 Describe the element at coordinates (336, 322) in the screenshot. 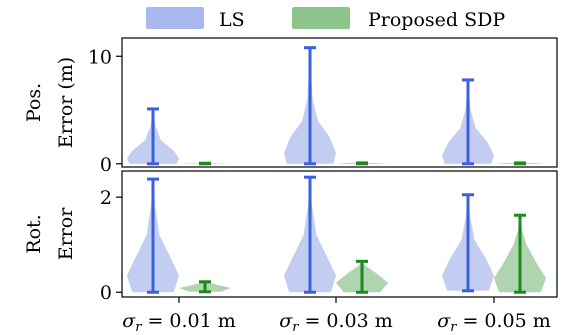

I see `category-label: σr = 0.03 m` at that location.